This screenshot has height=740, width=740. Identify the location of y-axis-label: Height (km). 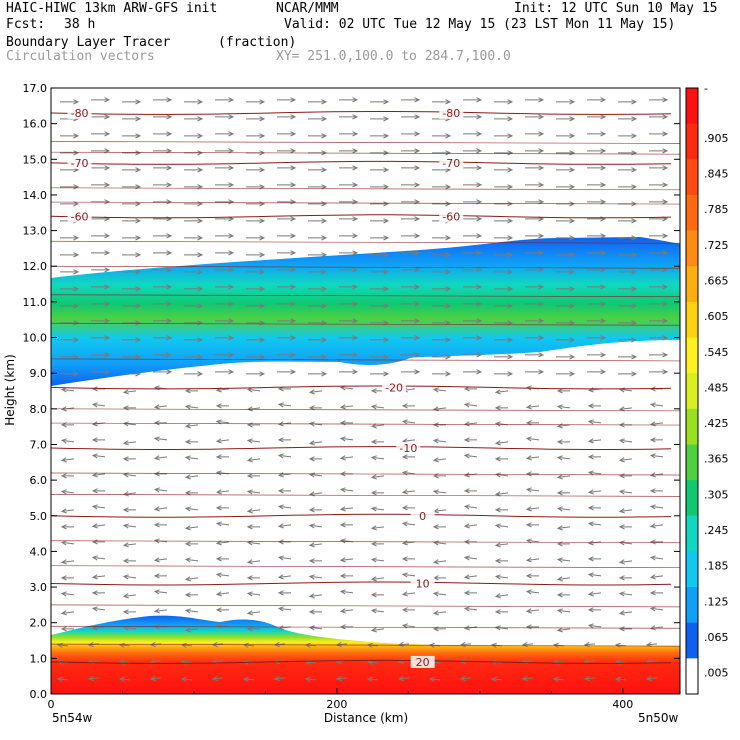
(10, 389).